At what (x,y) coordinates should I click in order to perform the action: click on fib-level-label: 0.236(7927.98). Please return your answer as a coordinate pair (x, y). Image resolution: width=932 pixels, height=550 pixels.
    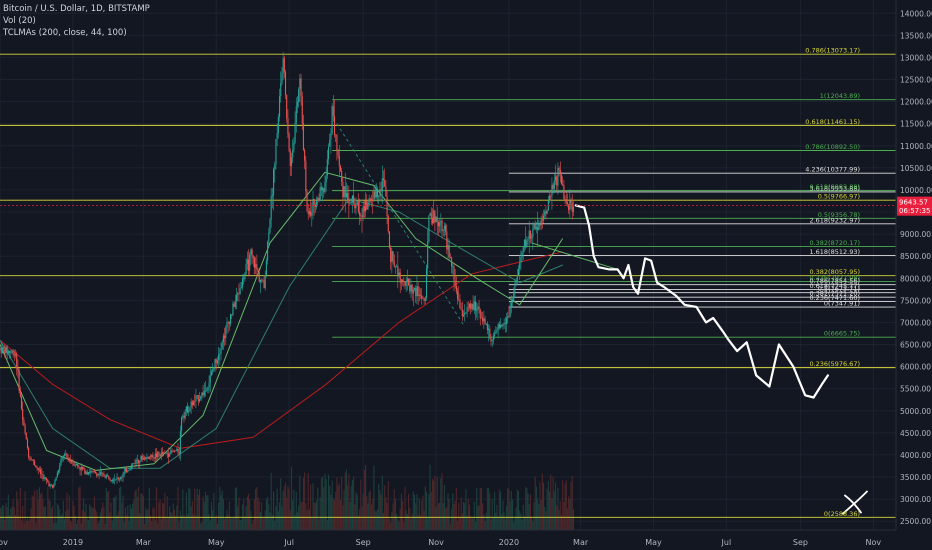
    Looking at the image, I should click on (834, 278).